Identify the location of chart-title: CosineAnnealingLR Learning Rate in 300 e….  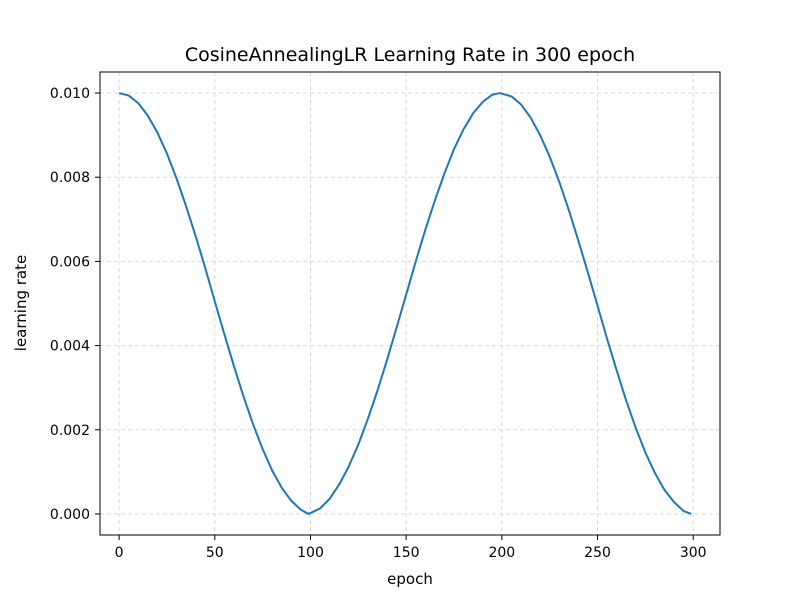
(410, 55).